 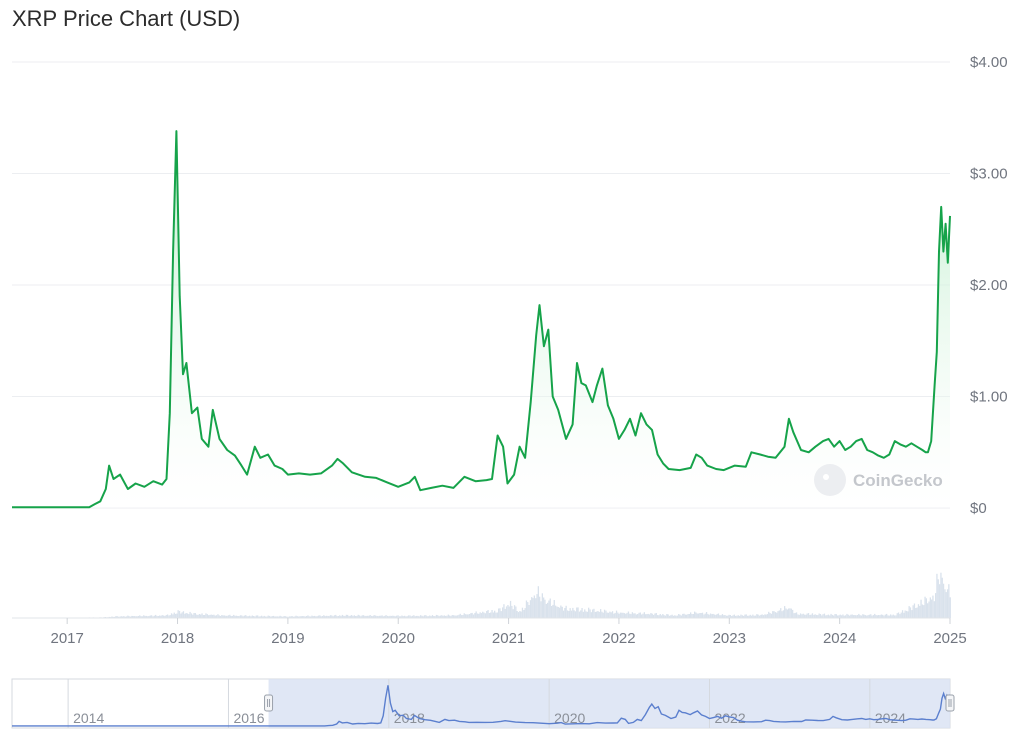 I want to click on navigator-tick-label: 2022, so click(x=729, y=718).